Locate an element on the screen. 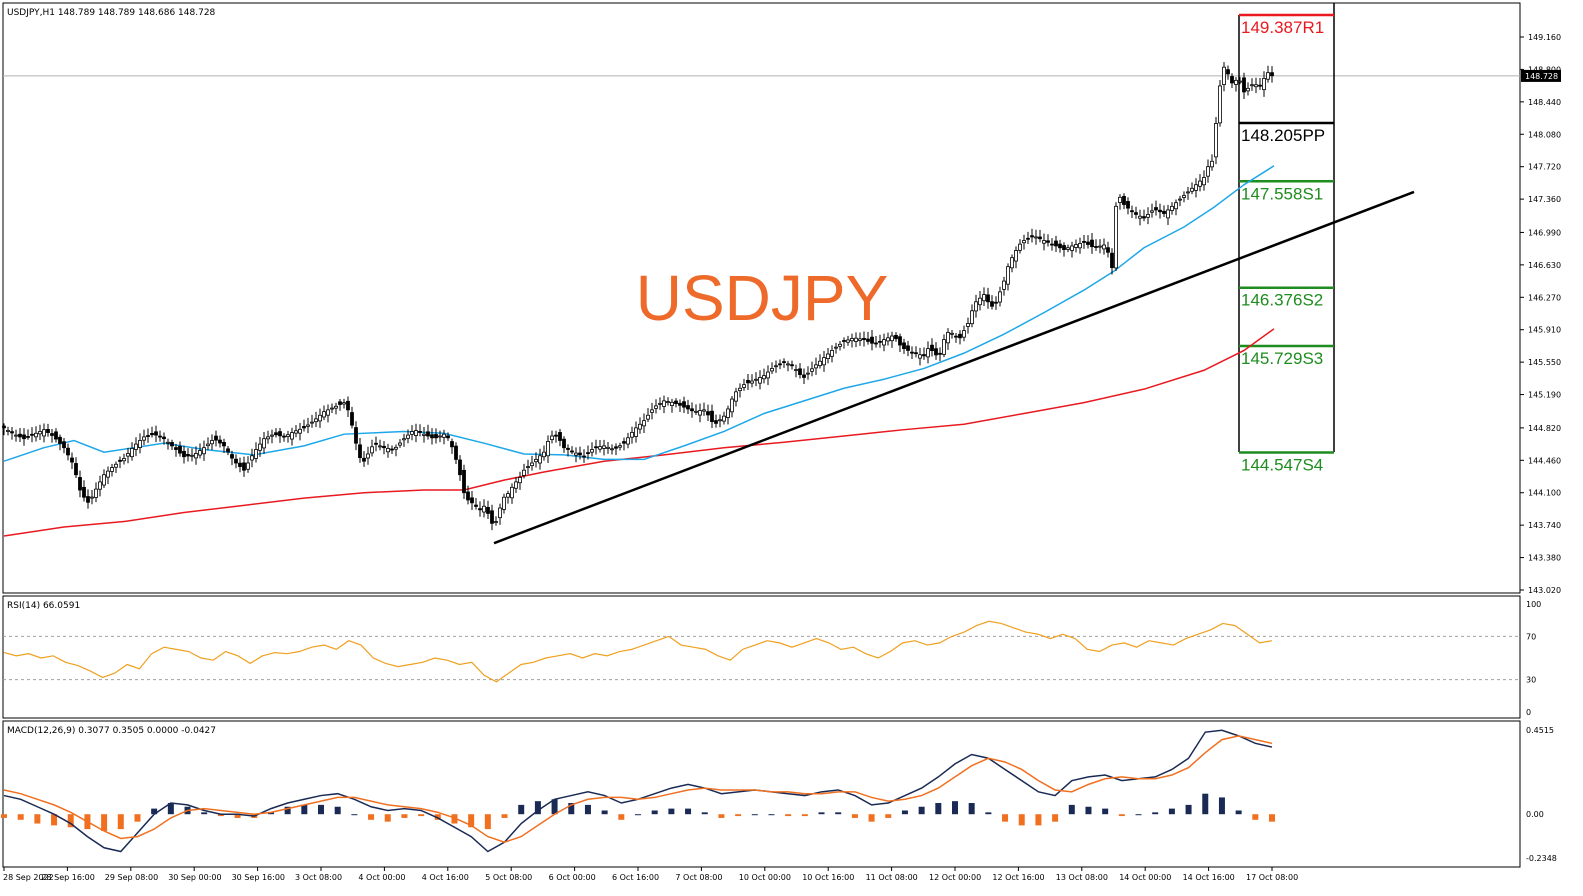  macd-tick-label: -0.2348 is located at coordinates (1541, 858).